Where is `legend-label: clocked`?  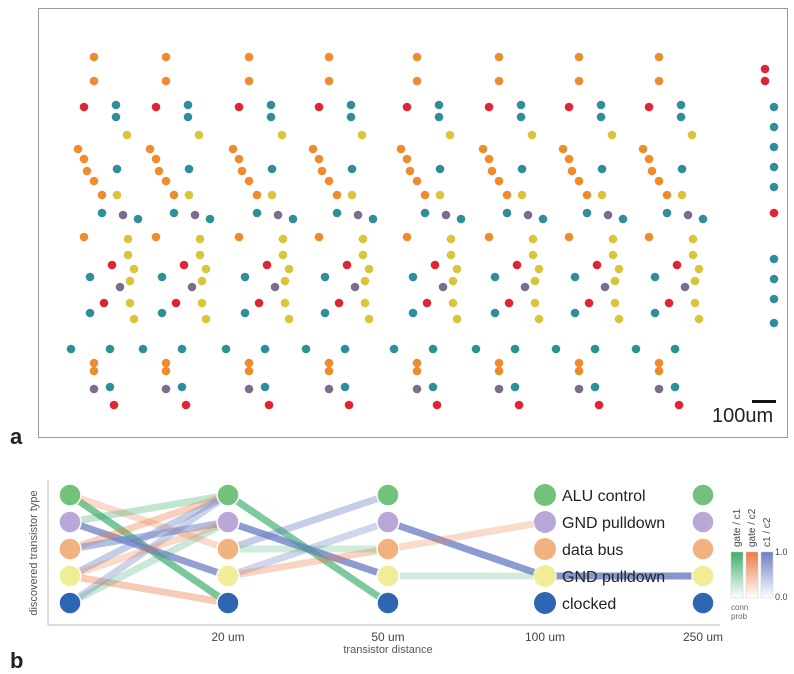 legend-label: clocked is located at coordinates (589, 604).